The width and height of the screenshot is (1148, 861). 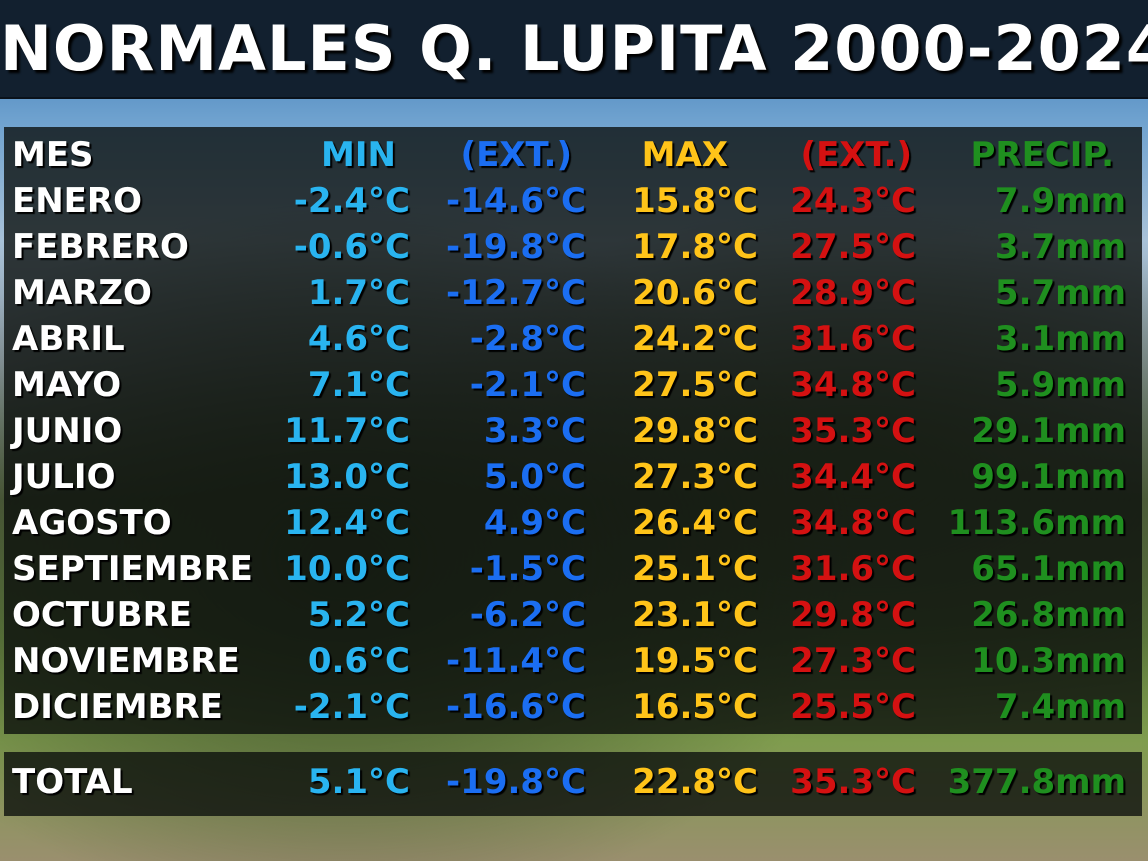 I want to click on precip-value: 29.1mm, so click(x=1048, y=431).